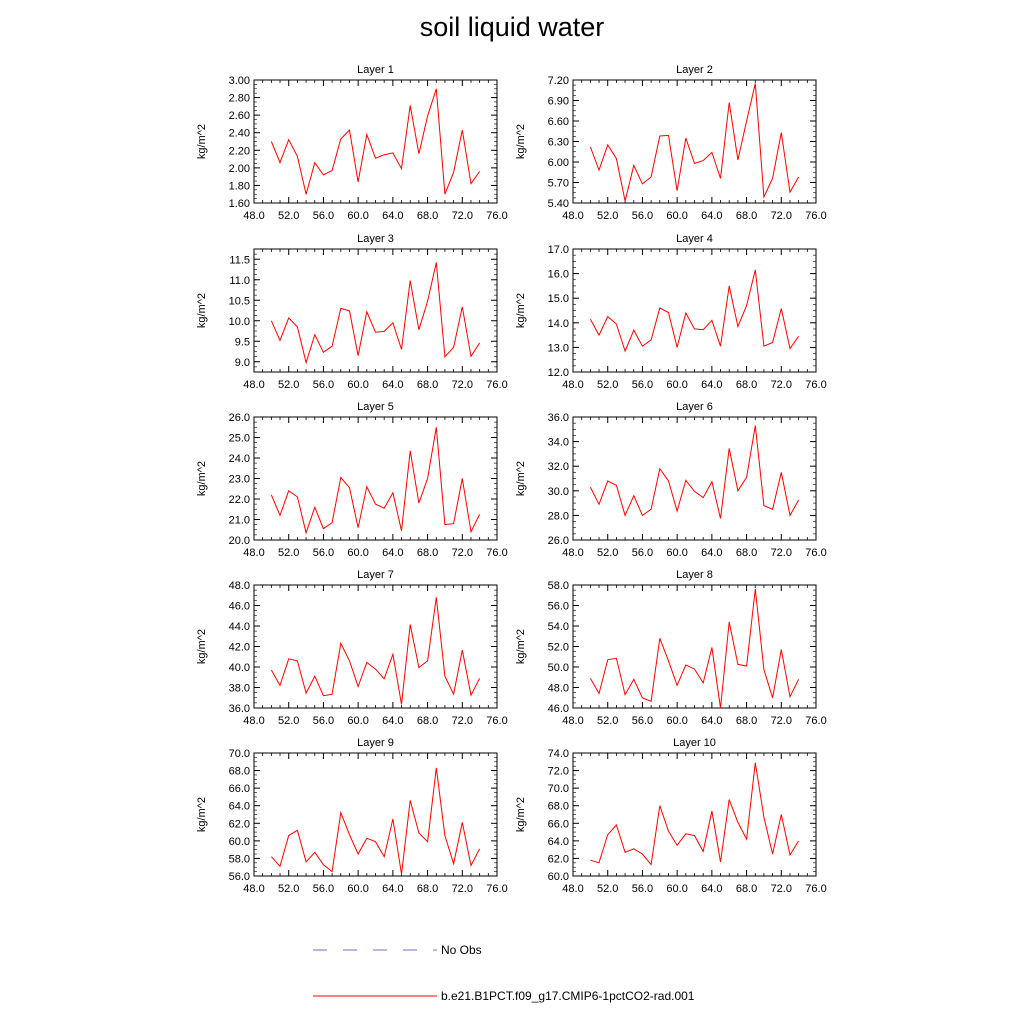 The width and height of the screenshot is (1024, 1024). Describe the element at coordinates (558, 842) in the screenshot. I see `y-tick-label: 64.0` at that location.